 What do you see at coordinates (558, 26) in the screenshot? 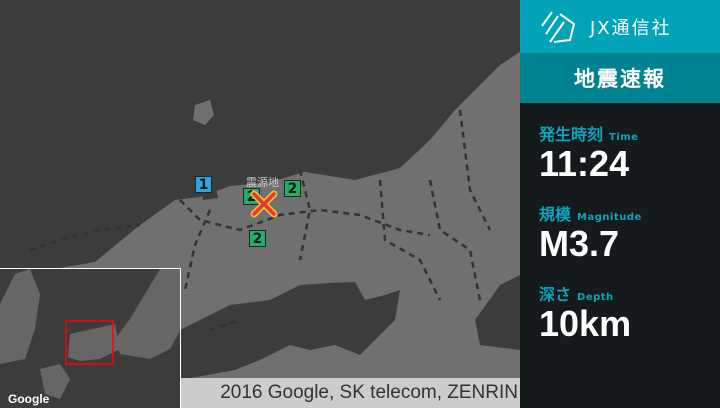
I see `jx-logo-icon` at bounding box center [558, 26].